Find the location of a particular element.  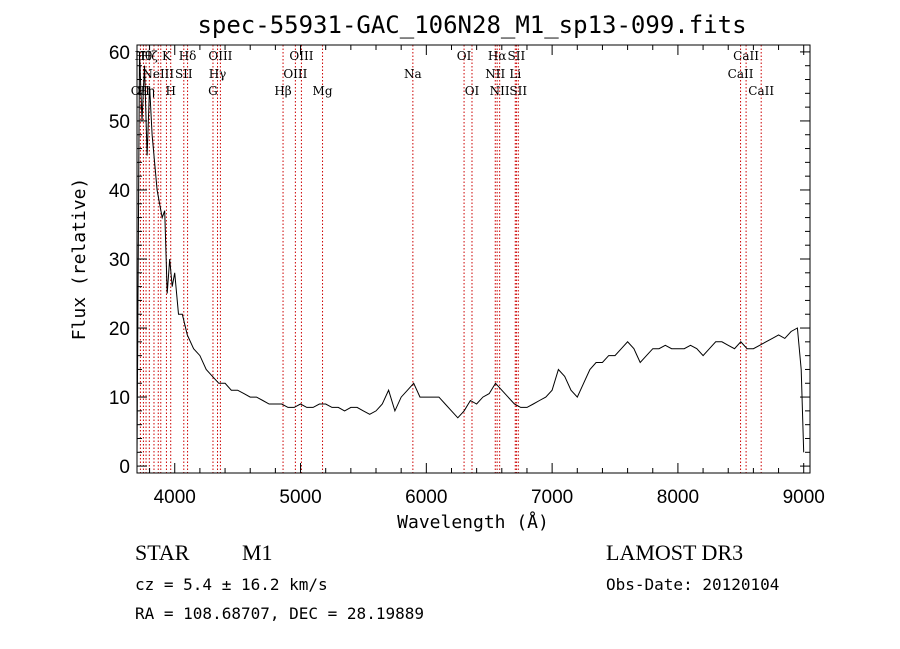

x-tick-label: 9000 is located at coordinates (804, 497).